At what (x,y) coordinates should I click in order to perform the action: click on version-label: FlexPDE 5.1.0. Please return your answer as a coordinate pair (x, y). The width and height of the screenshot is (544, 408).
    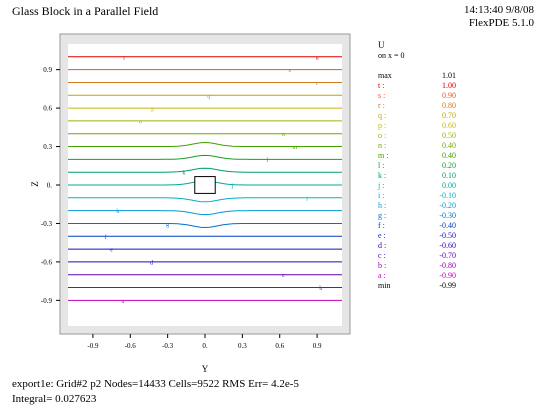
    Looking at the image, I should click on (501, 23).